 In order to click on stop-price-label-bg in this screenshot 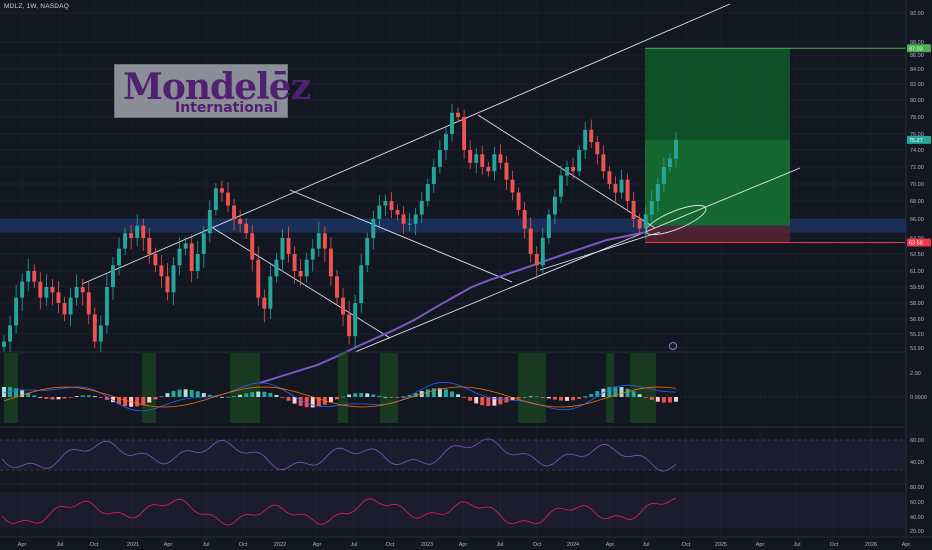, I will do `click(919, 242)`.